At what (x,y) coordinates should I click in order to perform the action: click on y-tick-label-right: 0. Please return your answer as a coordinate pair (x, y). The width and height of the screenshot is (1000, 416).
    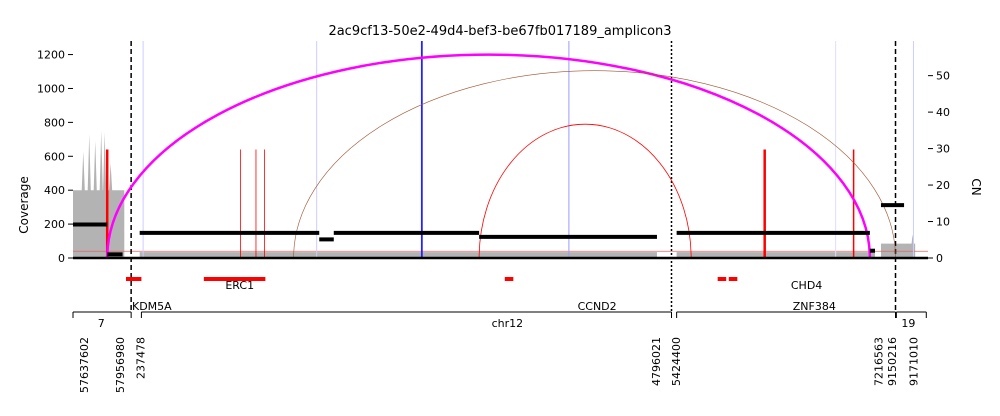
    Looking at the image, I should click on (939, 258).